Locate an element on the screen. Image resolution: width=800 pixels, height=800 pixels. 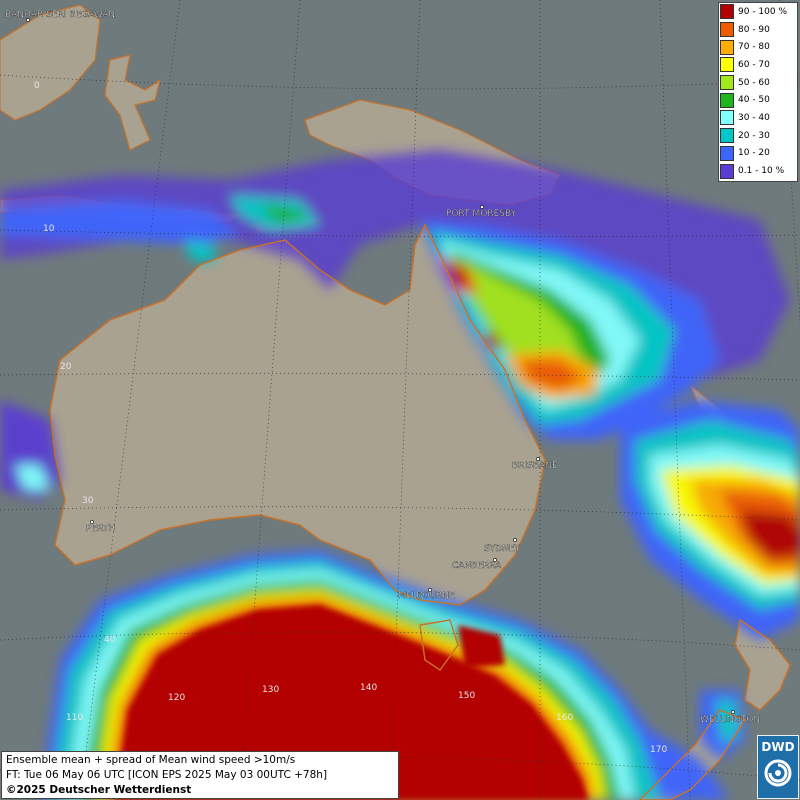
grid-label-0: 0 is located at coordinates (37, 86).